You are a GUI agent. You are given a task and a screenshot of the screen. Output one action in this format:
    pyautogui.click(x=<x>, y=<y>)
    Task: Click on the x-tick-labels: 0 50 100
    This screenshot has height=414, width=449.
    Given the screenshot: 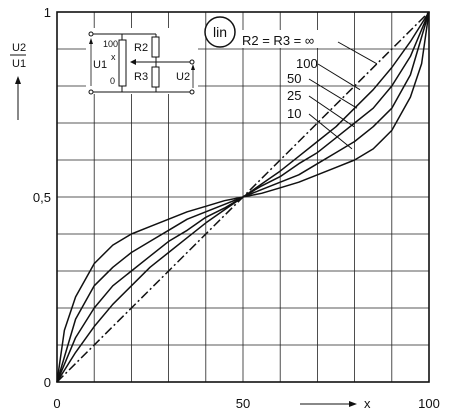 What is the action you would take?
    pyautogui.click(x=246, y=403)
    